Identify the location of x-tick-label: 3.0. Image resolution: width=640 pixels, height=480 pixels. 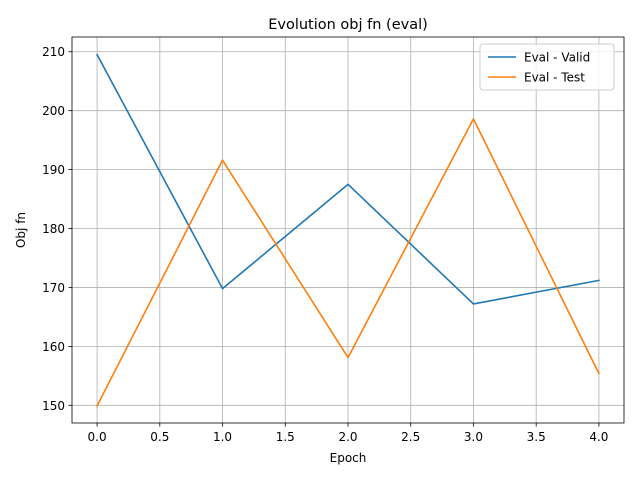
(473, 437).